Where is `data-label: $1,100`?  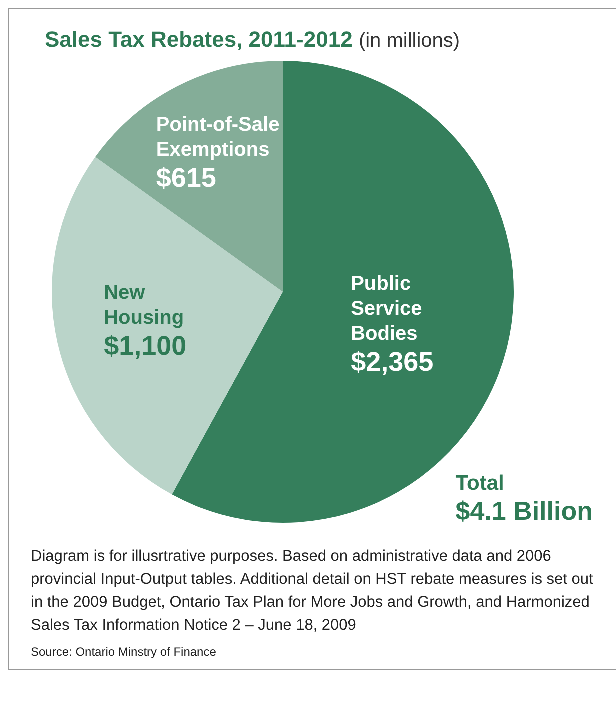 data-label: $1,100 is located at coordinates (145, 346).